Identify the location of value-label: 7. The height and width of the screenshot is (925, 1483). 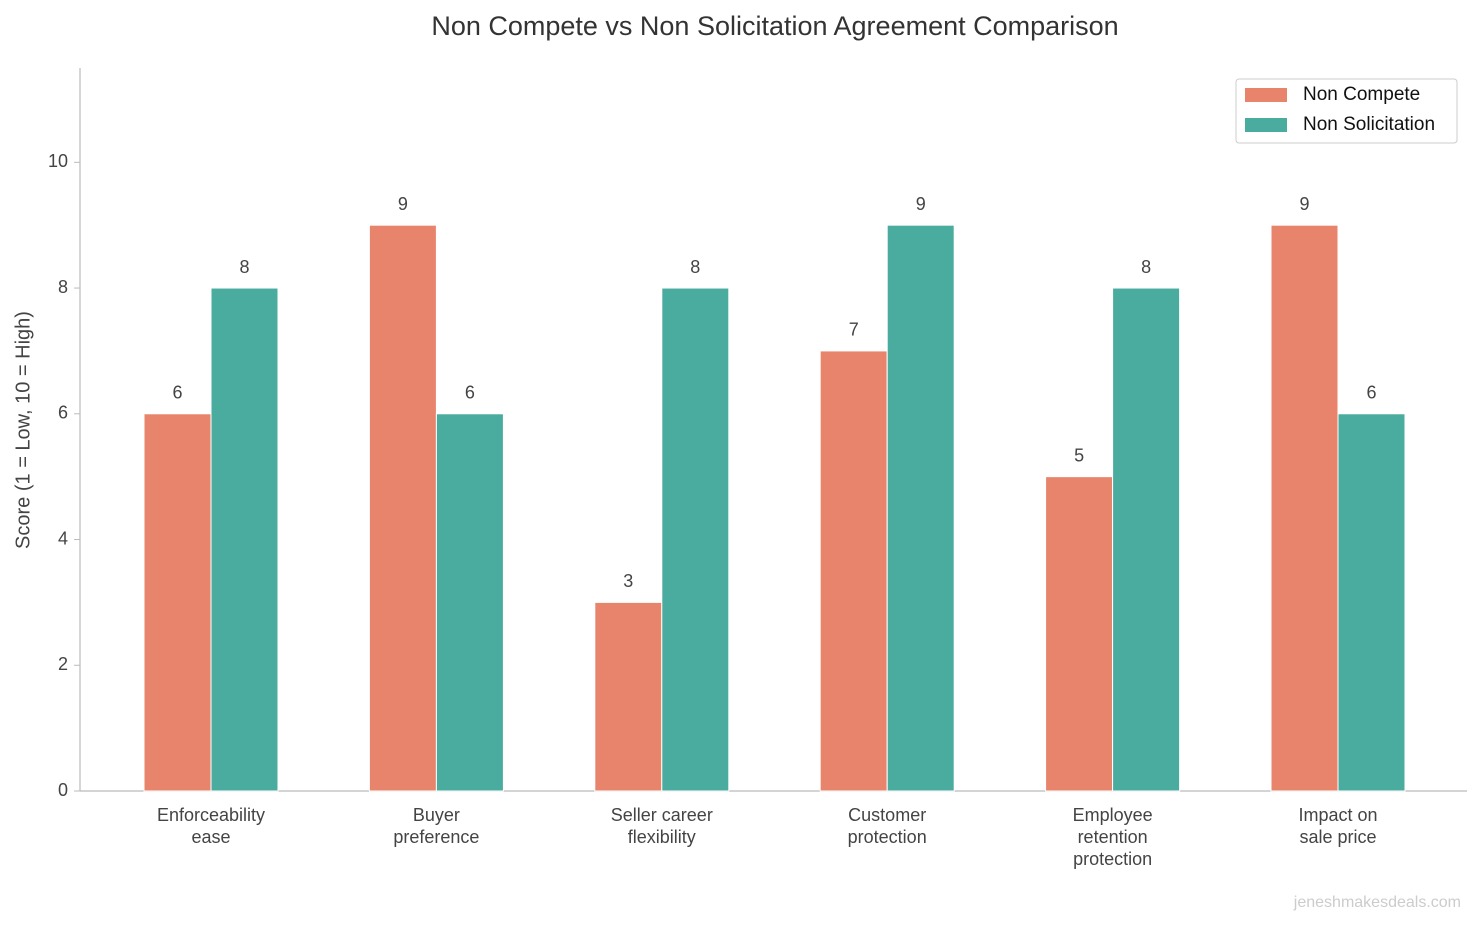
(854, 330).